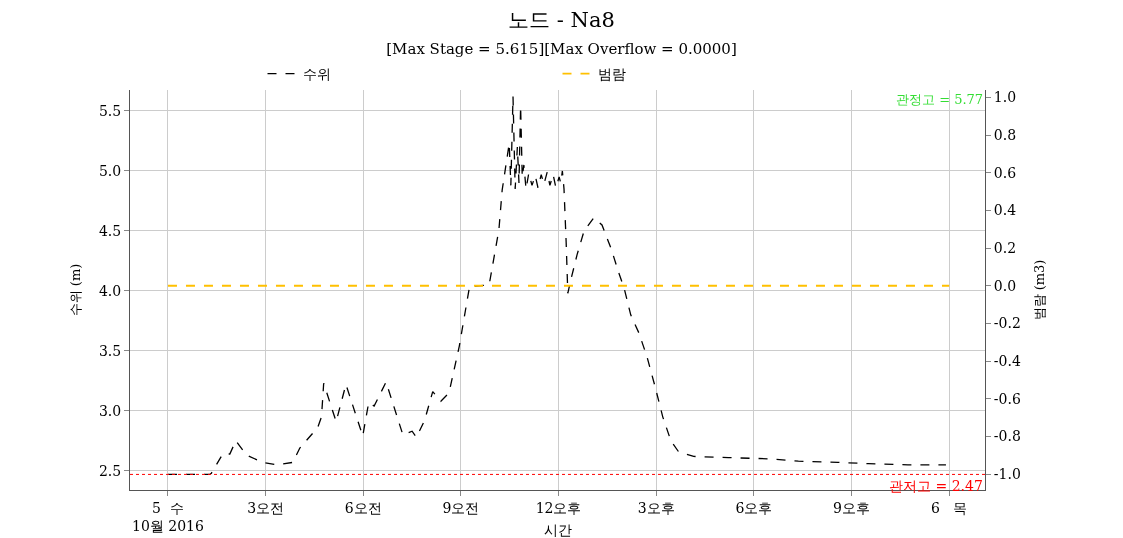 The width and height of the screenshot is (1123, 538). What do you see at coordinates (1007, 360) in the screenshot?
I see `y2-tick-label: -0.4` at bounding box center [1007, 360].